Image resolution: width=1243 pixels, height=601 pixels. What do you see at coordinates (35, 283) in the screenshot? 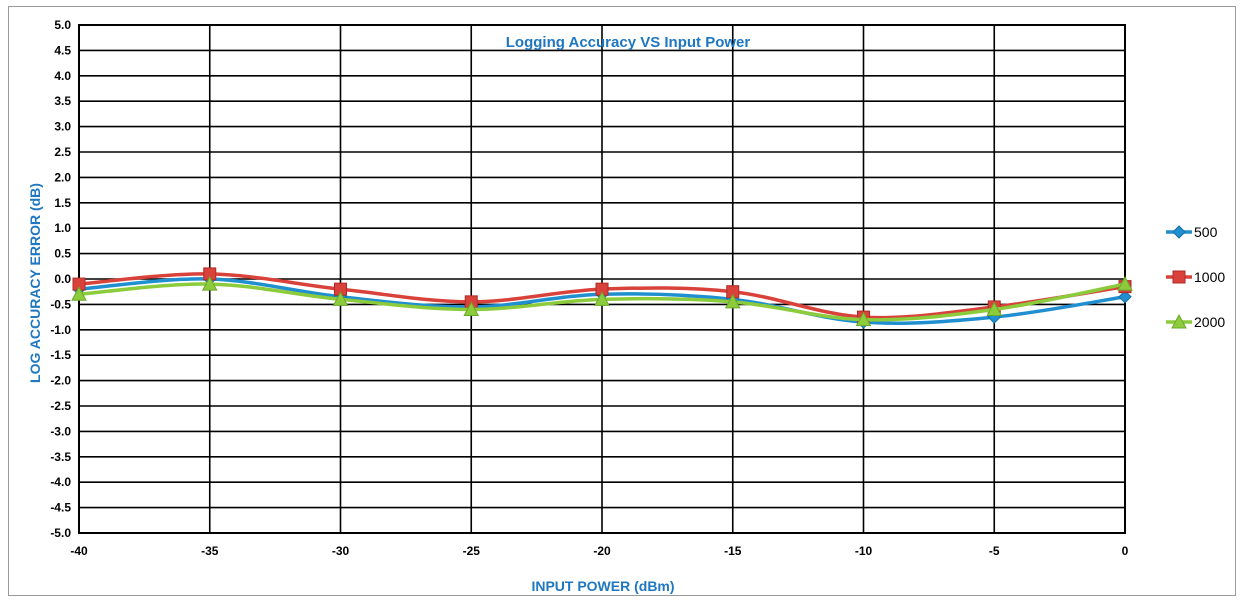
I see `y-axis-label: LOG ACCURACY ERROR (dB)` at bounding box center [35, 283].